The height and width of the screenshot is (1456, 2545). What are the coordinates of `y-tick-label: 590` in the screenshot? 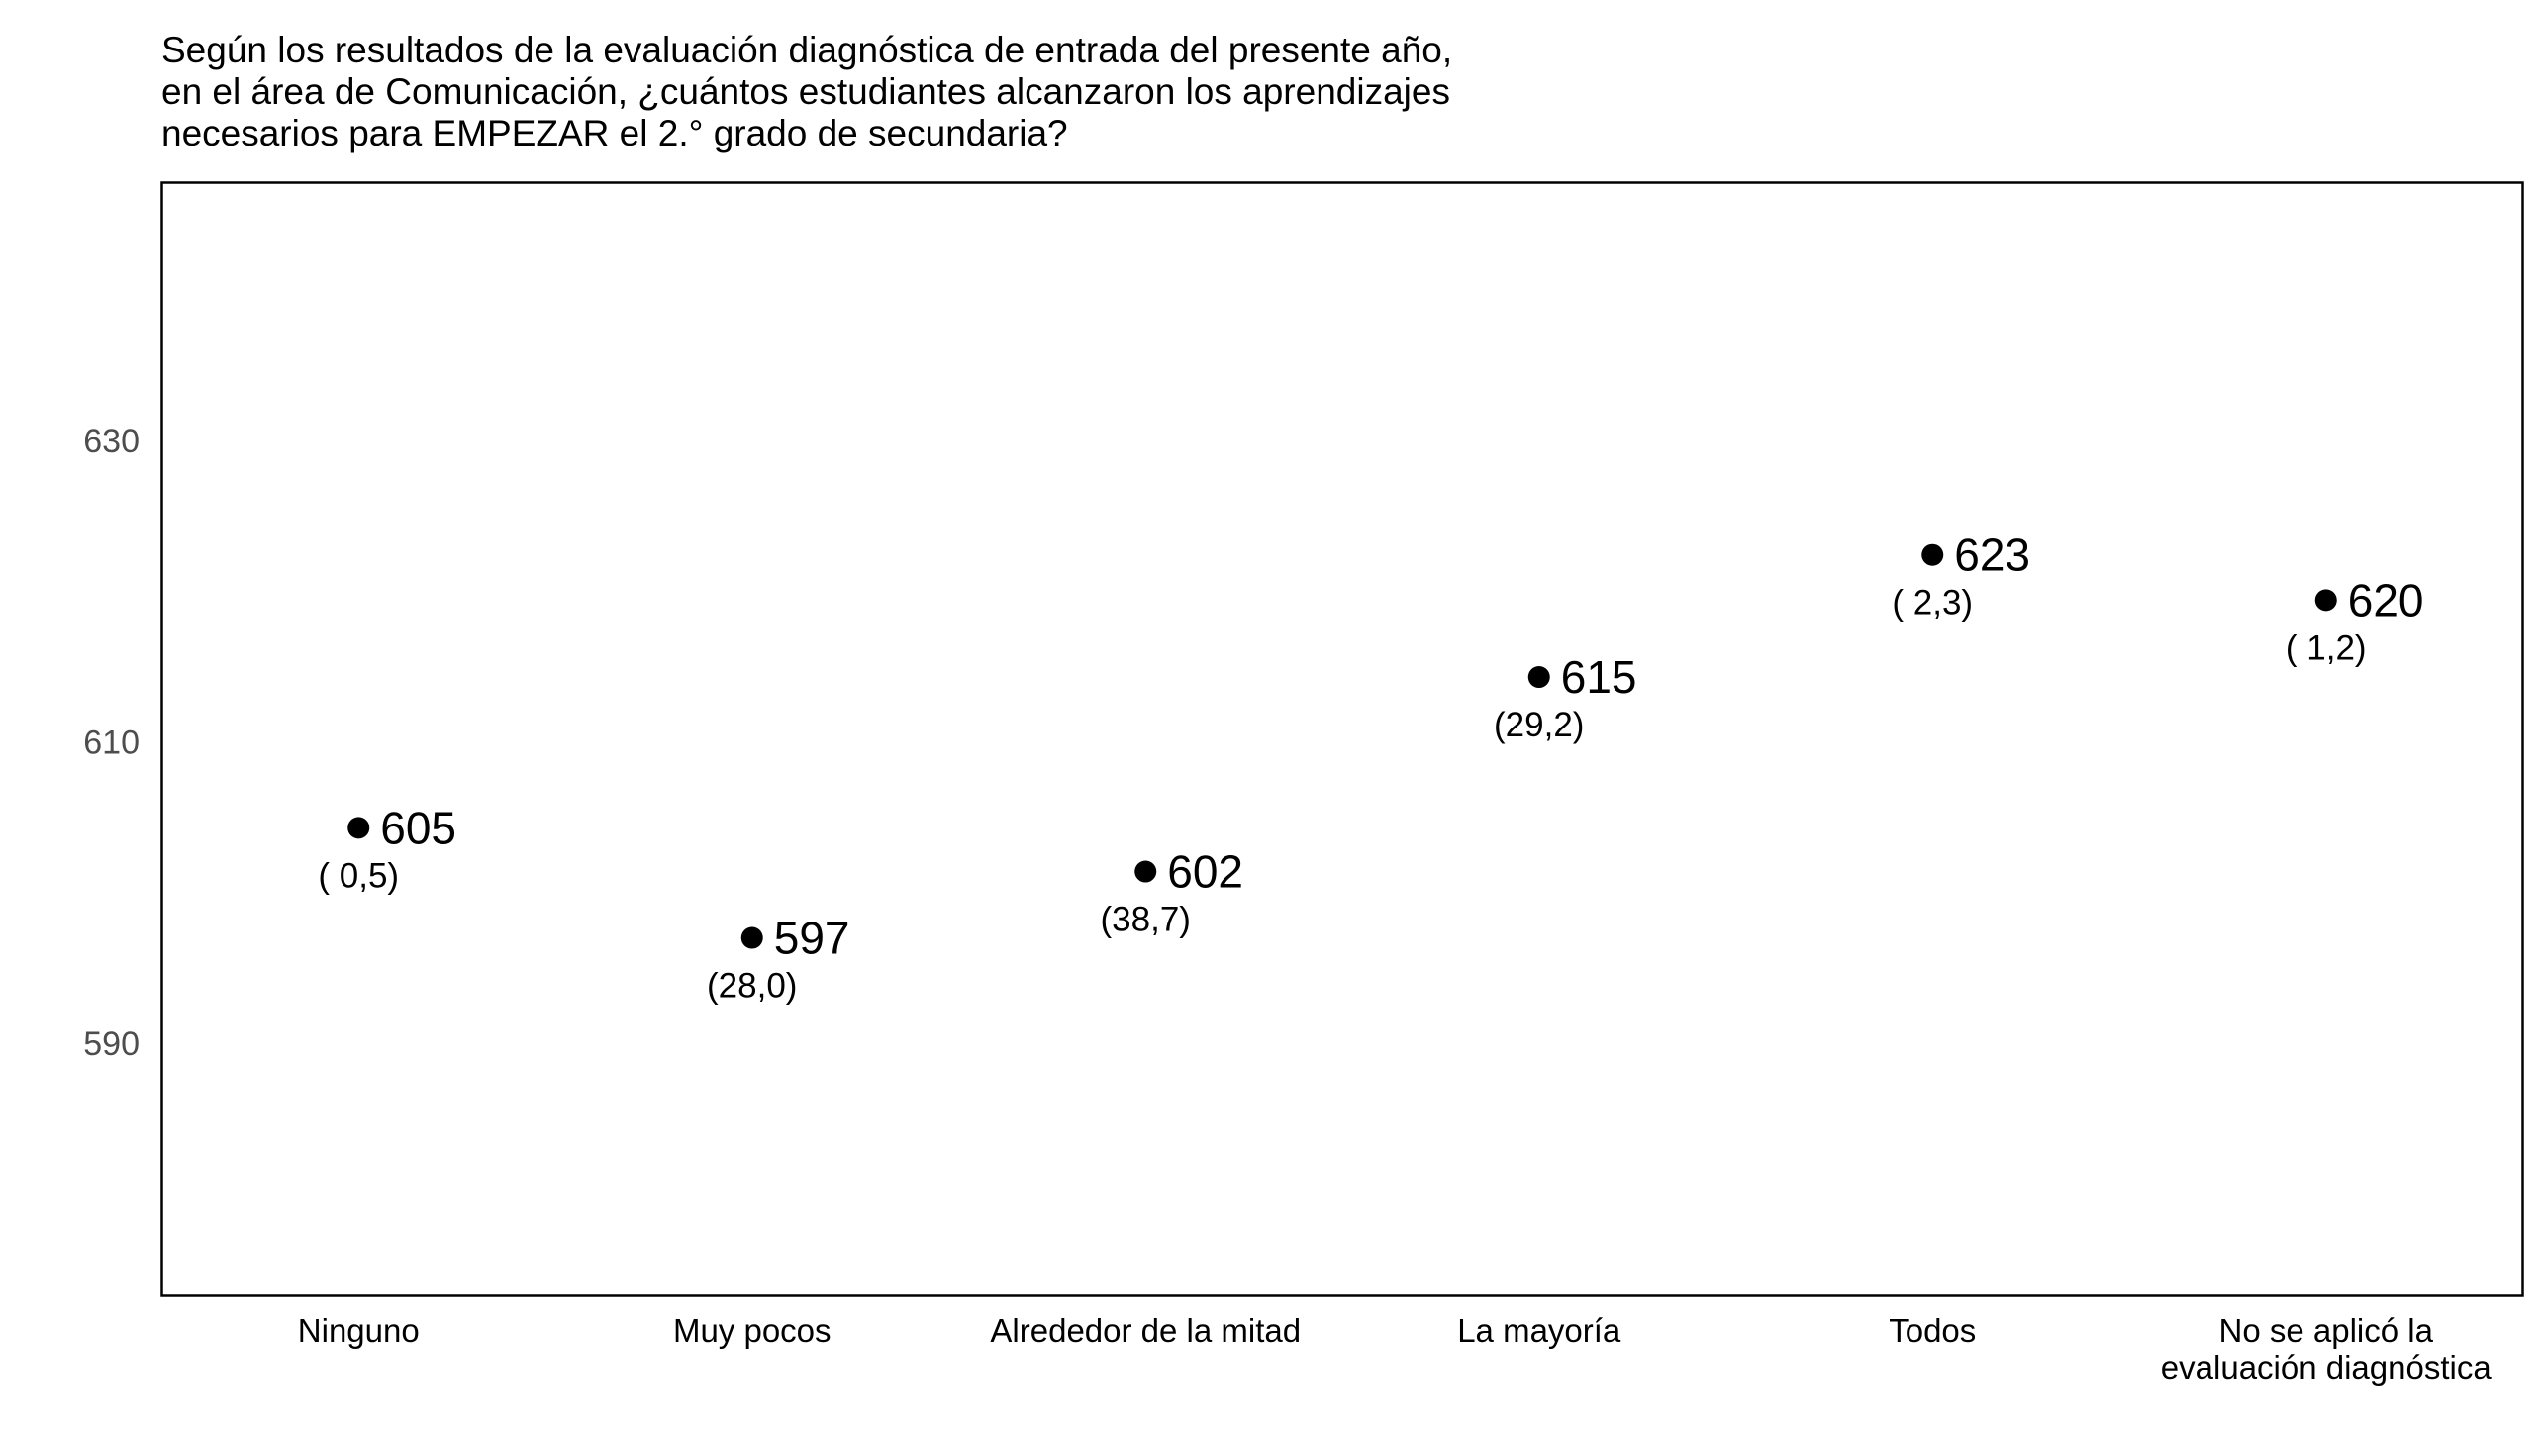 It's located at (111, 1044).